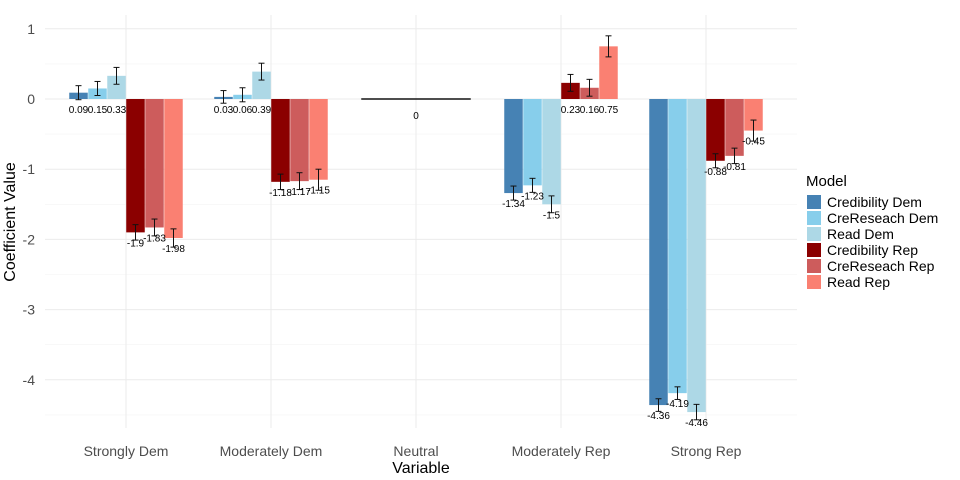  I want to click on x-tick-label: Strongly Dem, so click(126, 451).